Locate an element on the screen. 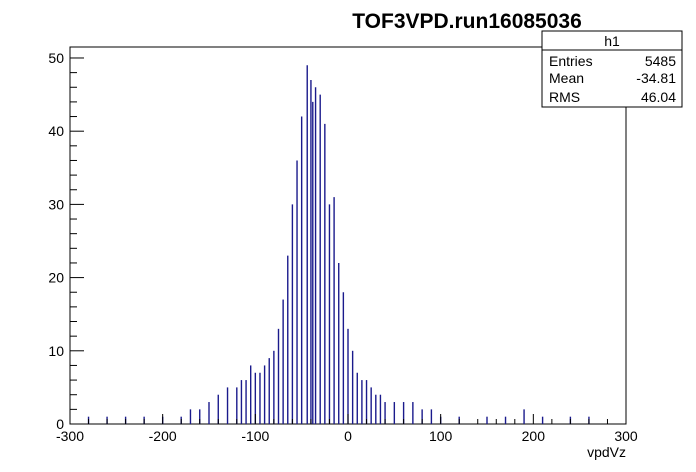  x-tick-label: 200 is located at coordinates (534, 436).